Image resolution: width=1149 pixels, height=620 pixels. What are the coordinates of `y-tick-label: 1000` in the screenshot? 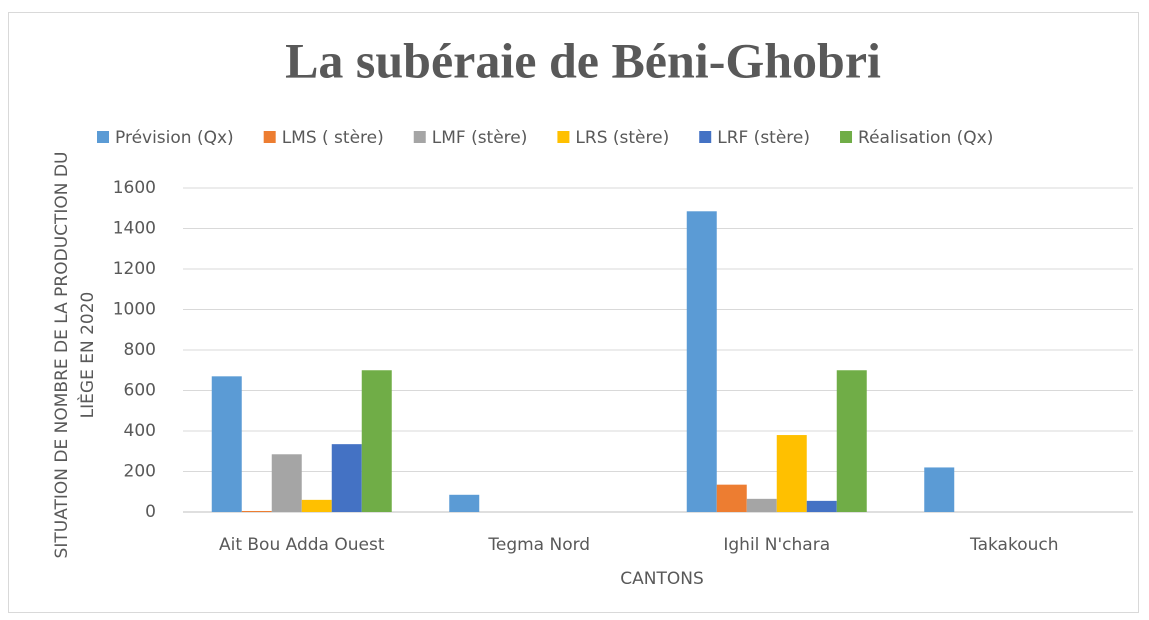 It's located at (134, 310).